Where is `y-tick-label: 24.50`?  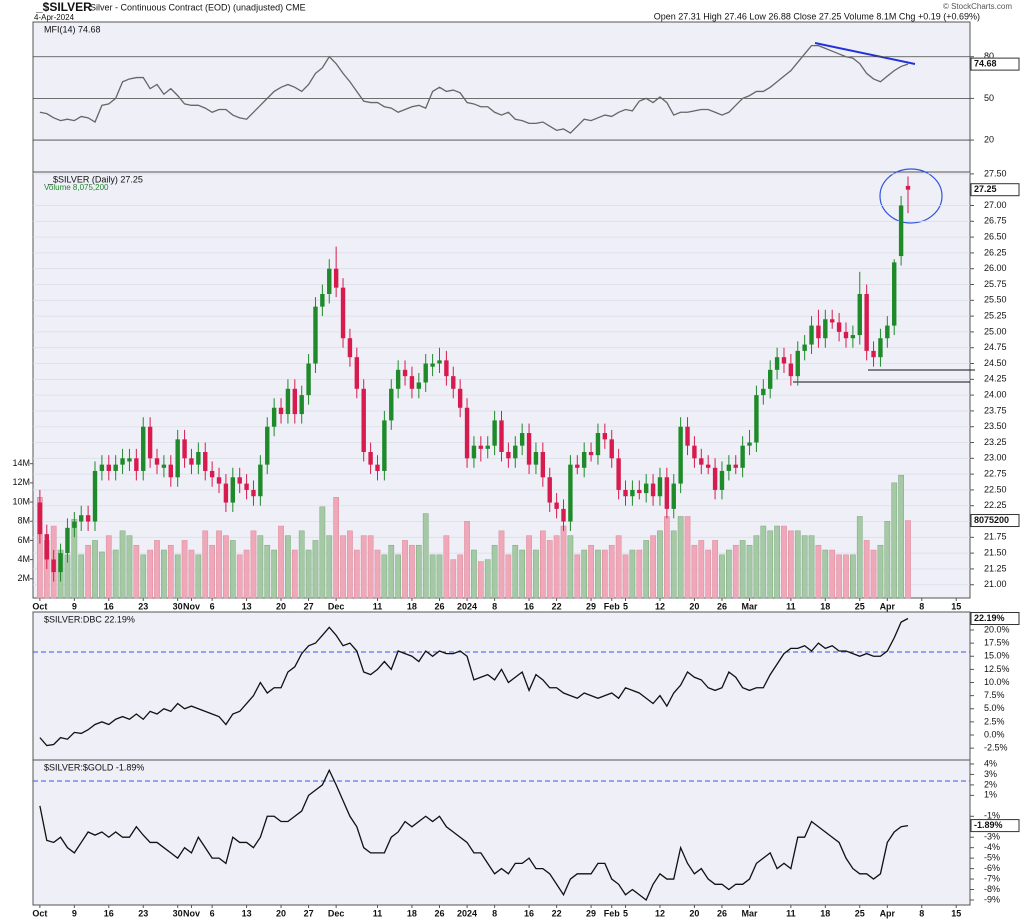 y-tick-label: 24.50 is located at coordinates (995, 363).